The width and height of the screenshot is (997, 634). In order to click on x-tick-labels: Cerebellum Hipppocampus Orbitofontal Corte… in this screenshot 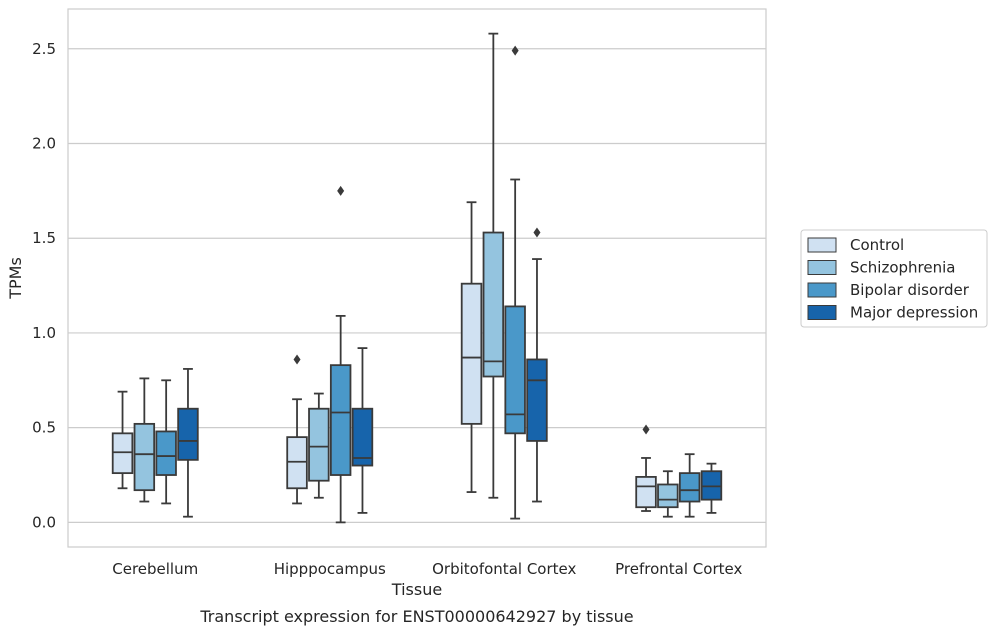, I will do `click(427, 569)`.